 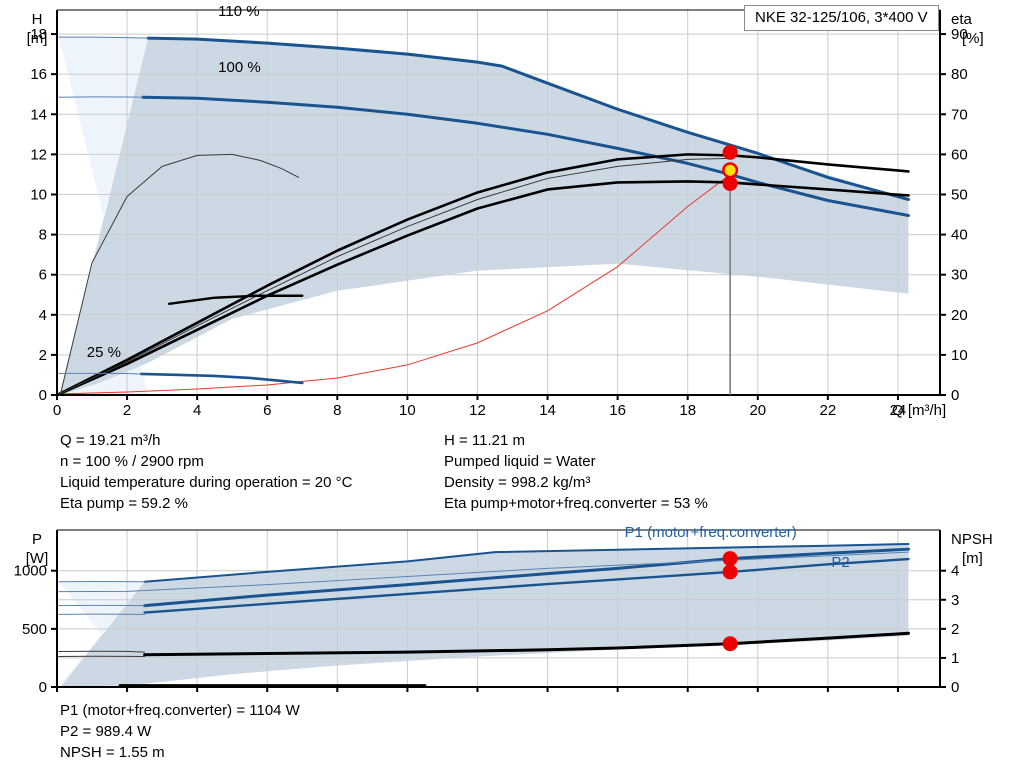 I want to click on x-tick-label: 10, so click(x=407, y=410).